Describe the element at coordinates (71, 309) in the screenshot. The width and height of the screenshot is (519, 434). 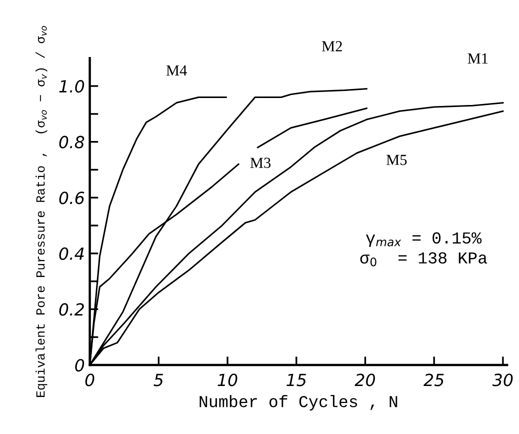
I see `y-tick-label: 0.2` at that location.